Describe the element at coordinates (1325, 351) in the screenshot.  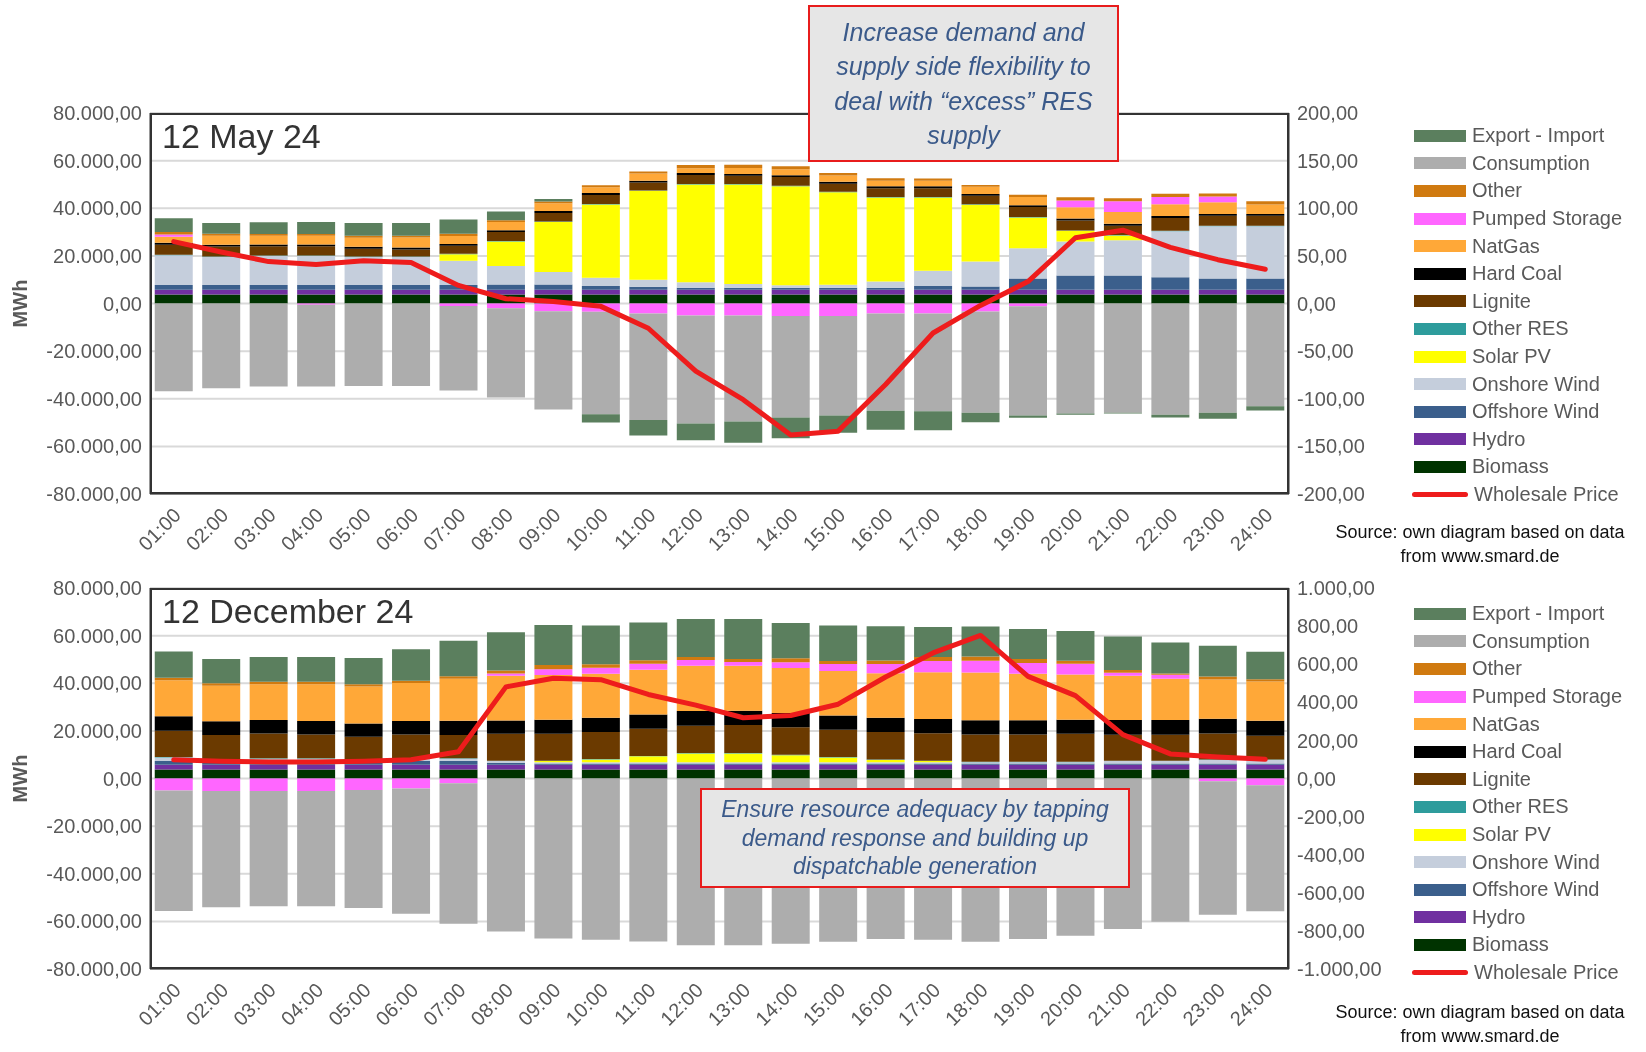
I see `y2-tick-label: -50,00` at that location.